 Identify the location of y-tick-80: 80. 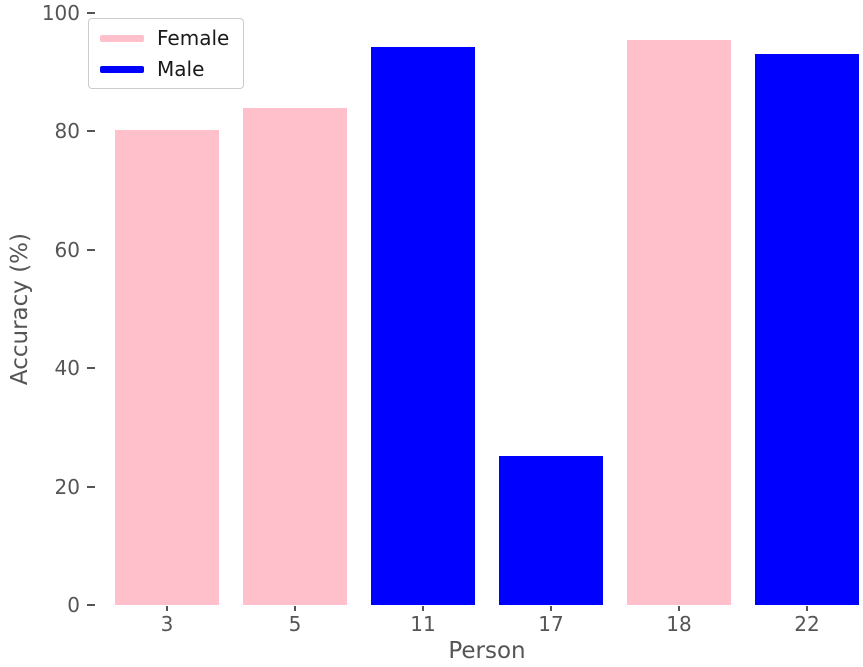
(47, 131).